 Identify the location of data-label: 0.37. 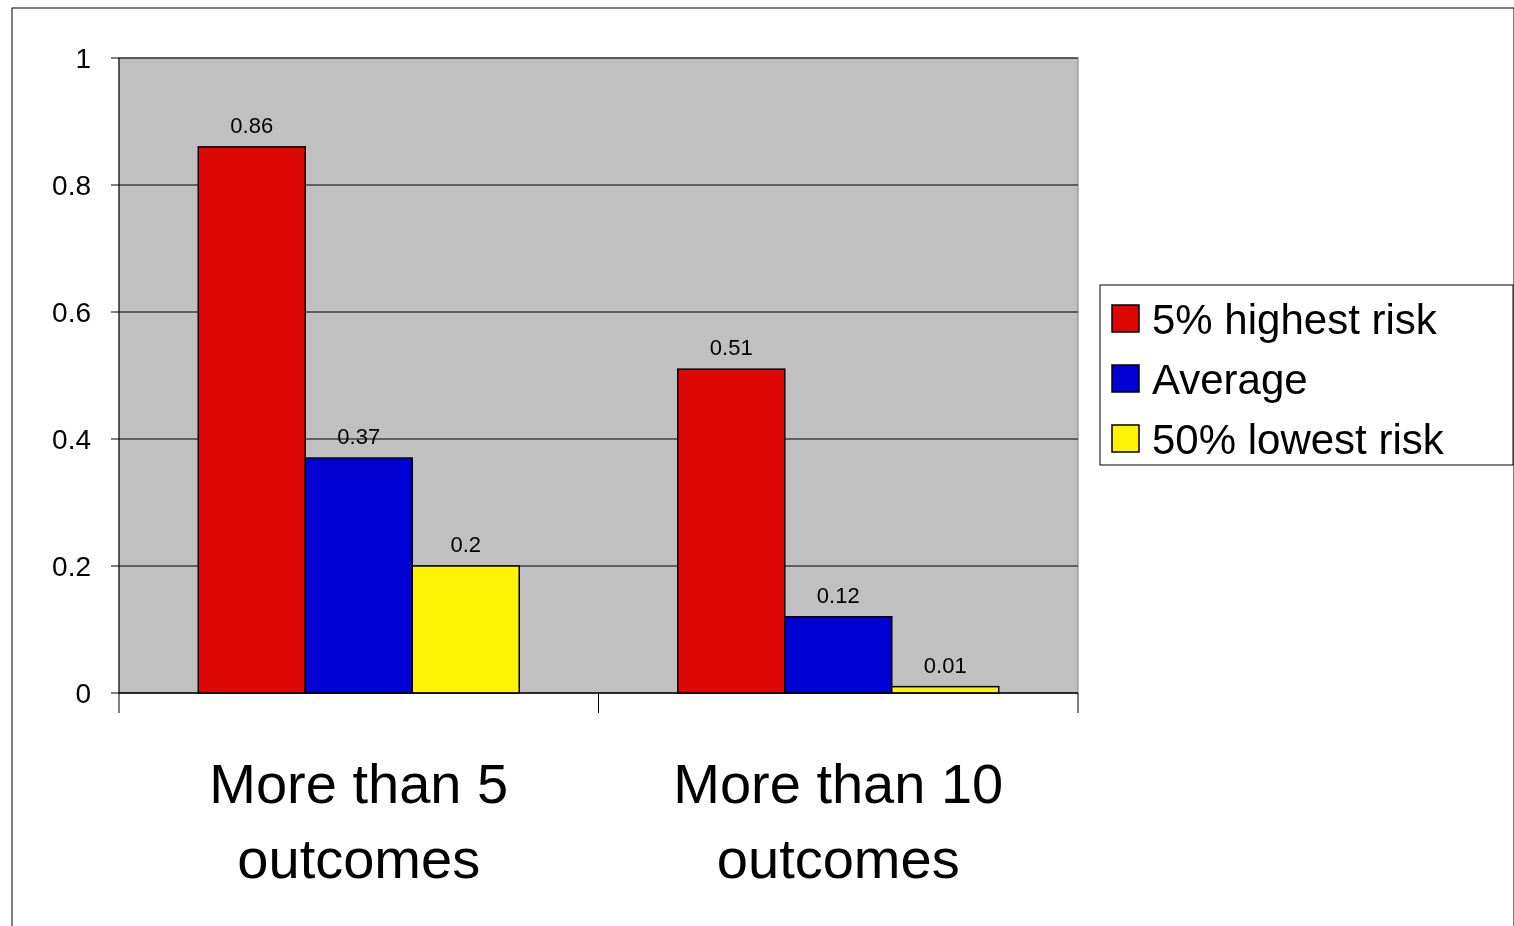
(359, 437).